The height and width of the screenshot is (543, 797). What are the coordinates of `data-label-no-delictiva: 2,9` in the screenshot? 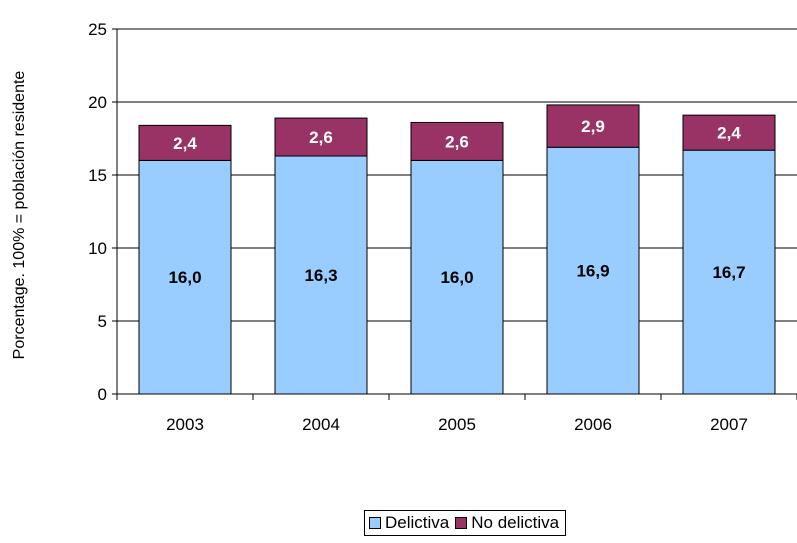 It's located at (593, 126).